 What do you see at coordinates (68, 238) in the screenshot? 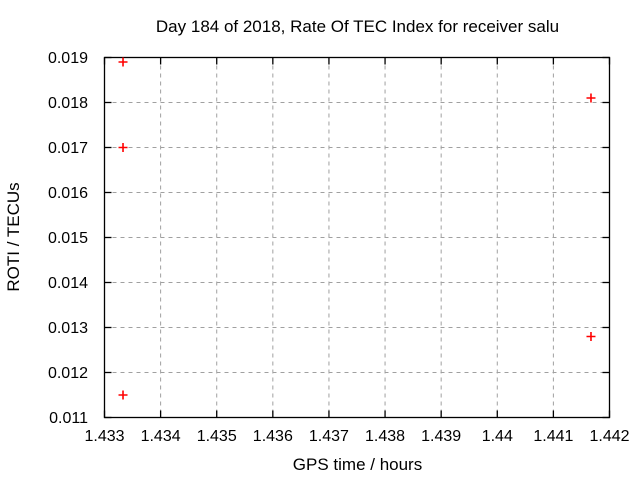
I see `y-tick-label: 0.015` at bounding box center [68, 238].